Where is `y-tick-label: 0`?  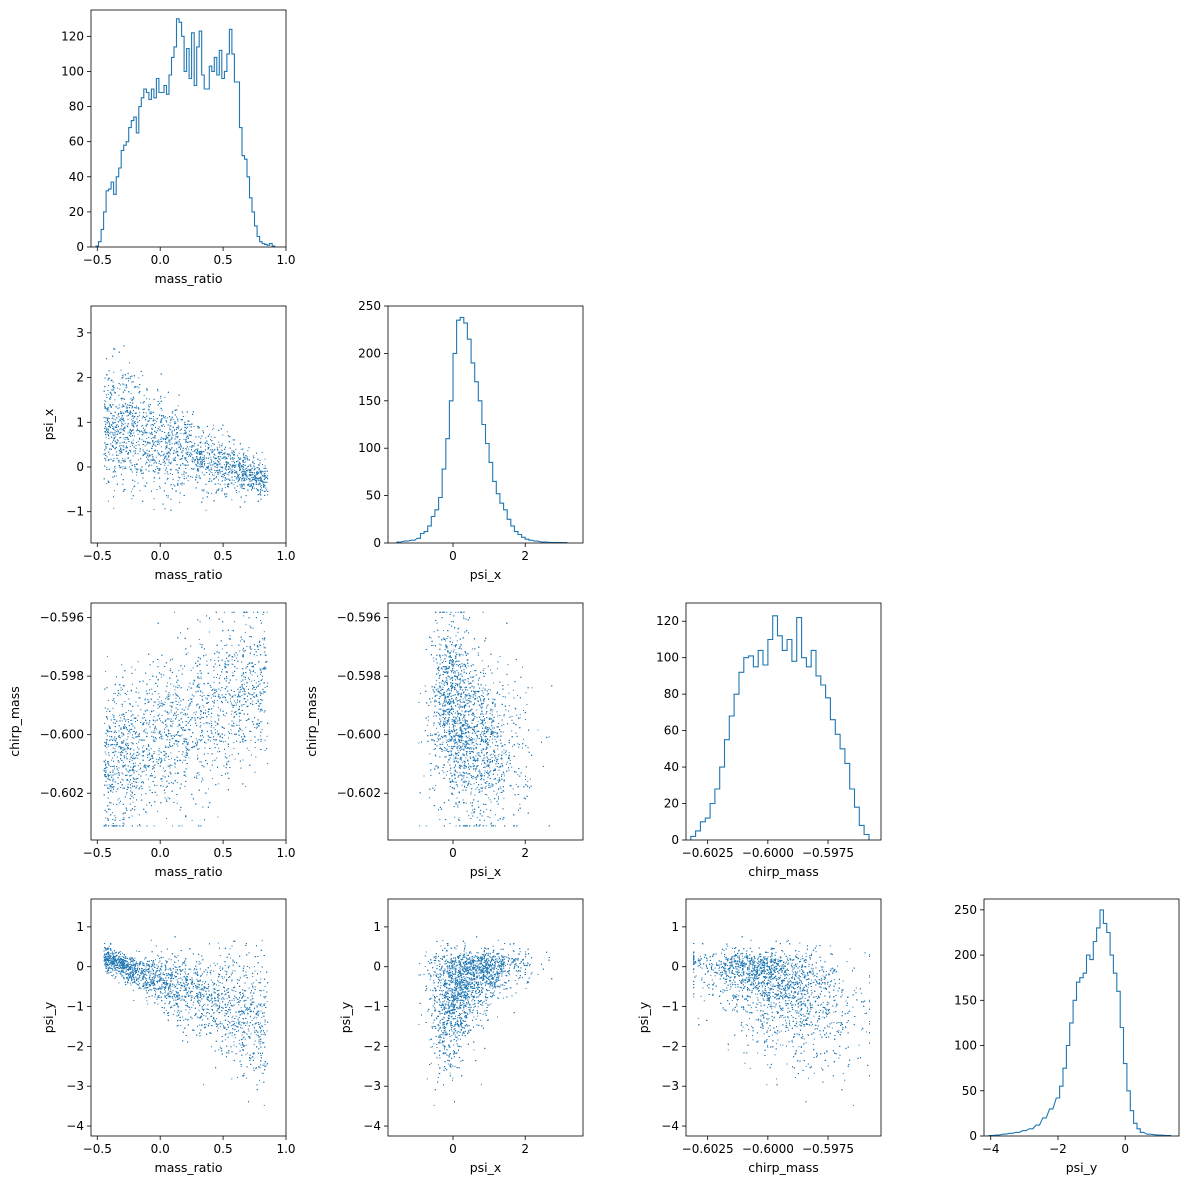
y-tick-label: 0 is located at coordinates (80, 247).